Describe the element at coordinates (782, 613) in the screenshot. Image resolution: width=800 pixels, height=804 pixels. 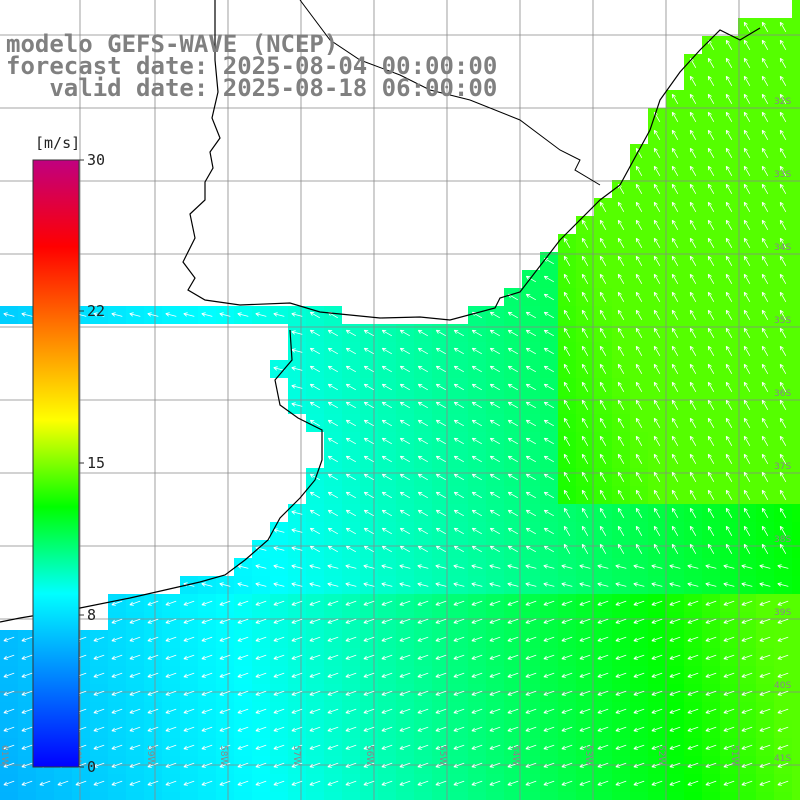
I see `lat-label: 39S` at that location.